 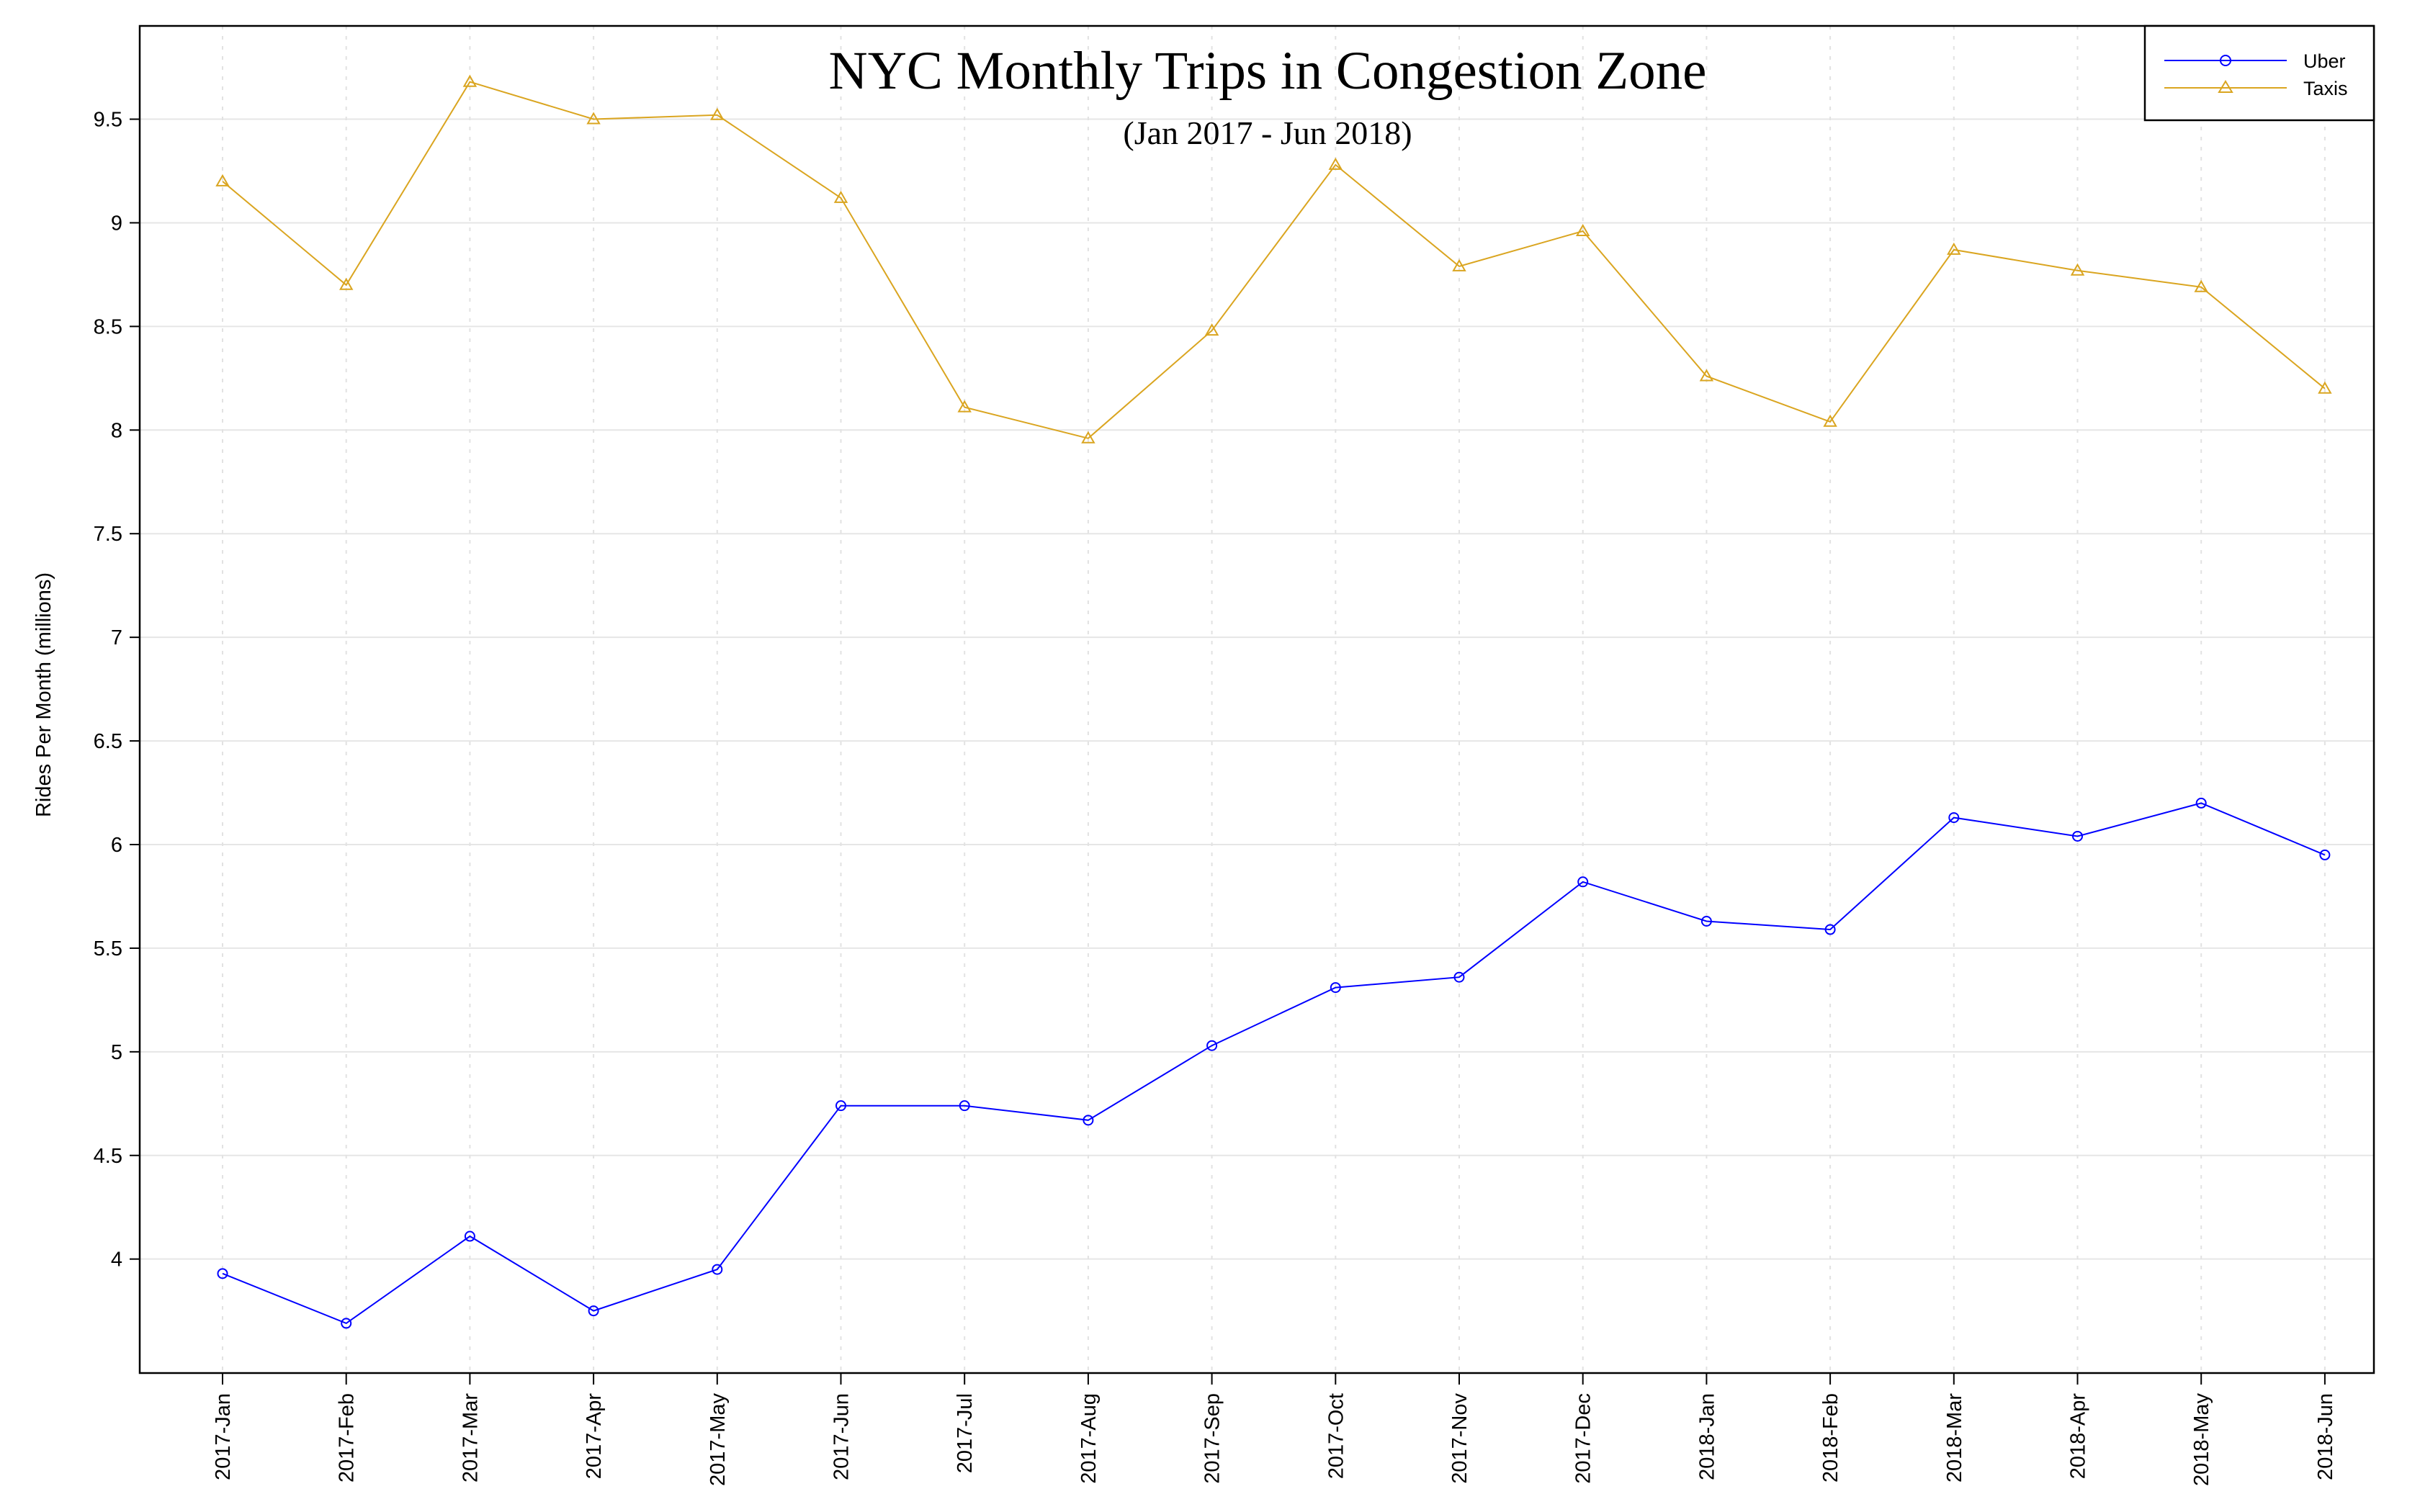 I want to click on legend-uber-label: Uber, so click(x=2324, y=61).